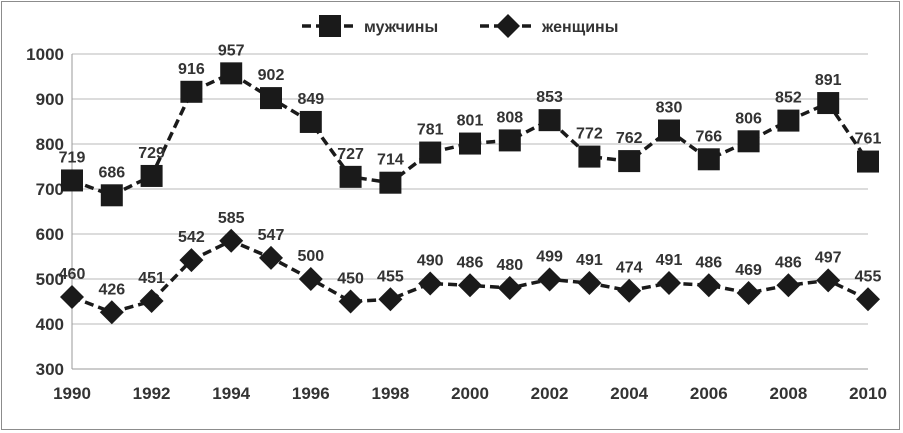 The image size is (903, 433). What do you see at coordinates (470, 121) in the screenshot?
I see `series-1-data-label: 801` at bounding box center [470, 121].